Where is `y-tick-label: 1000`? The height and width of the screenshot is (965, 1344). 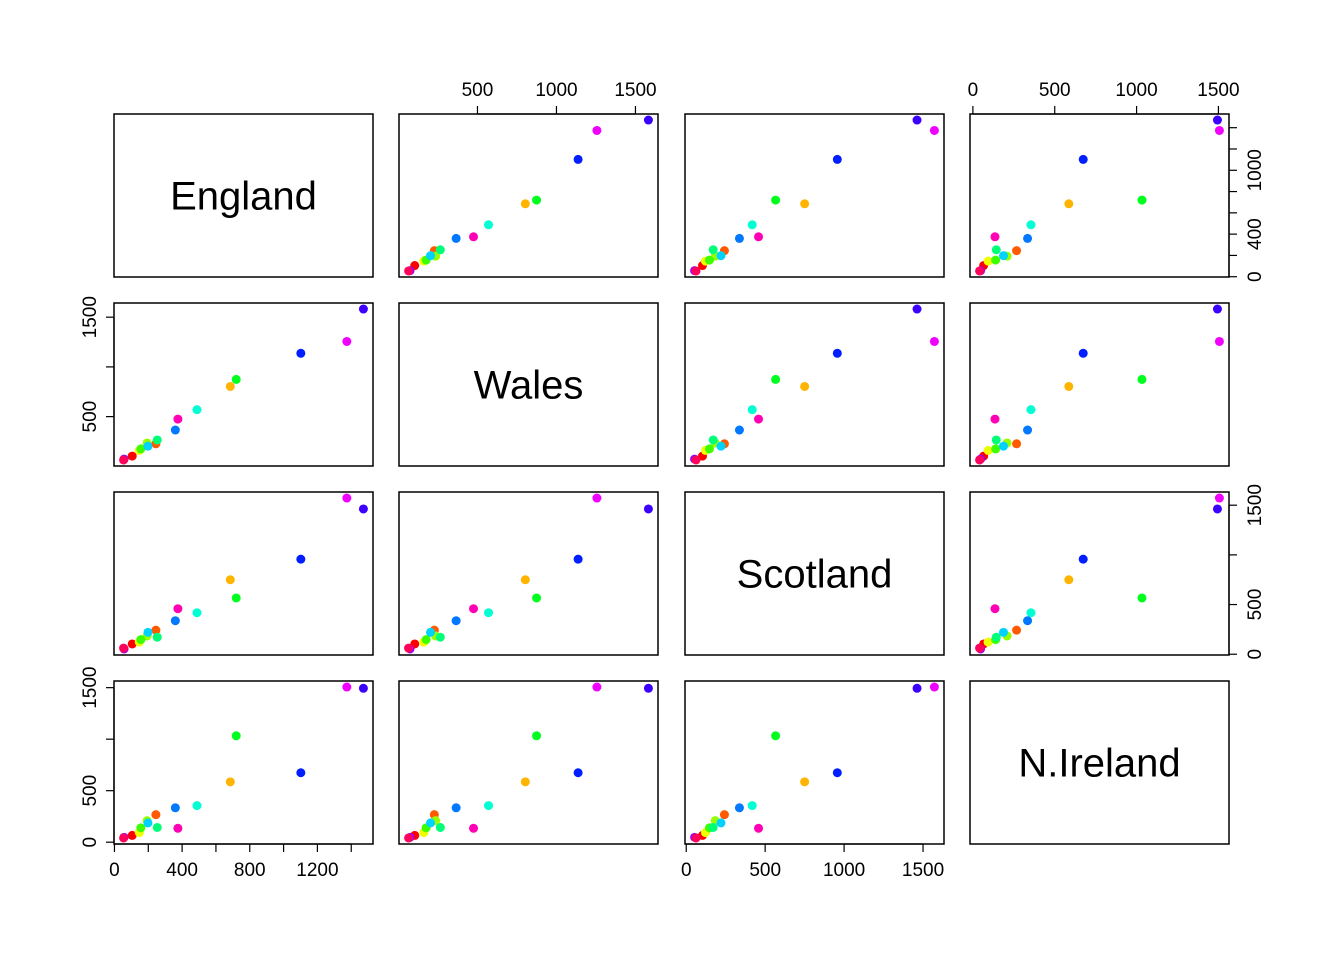 y-tick-label: 1000 is located at coordinates (1255, 170).